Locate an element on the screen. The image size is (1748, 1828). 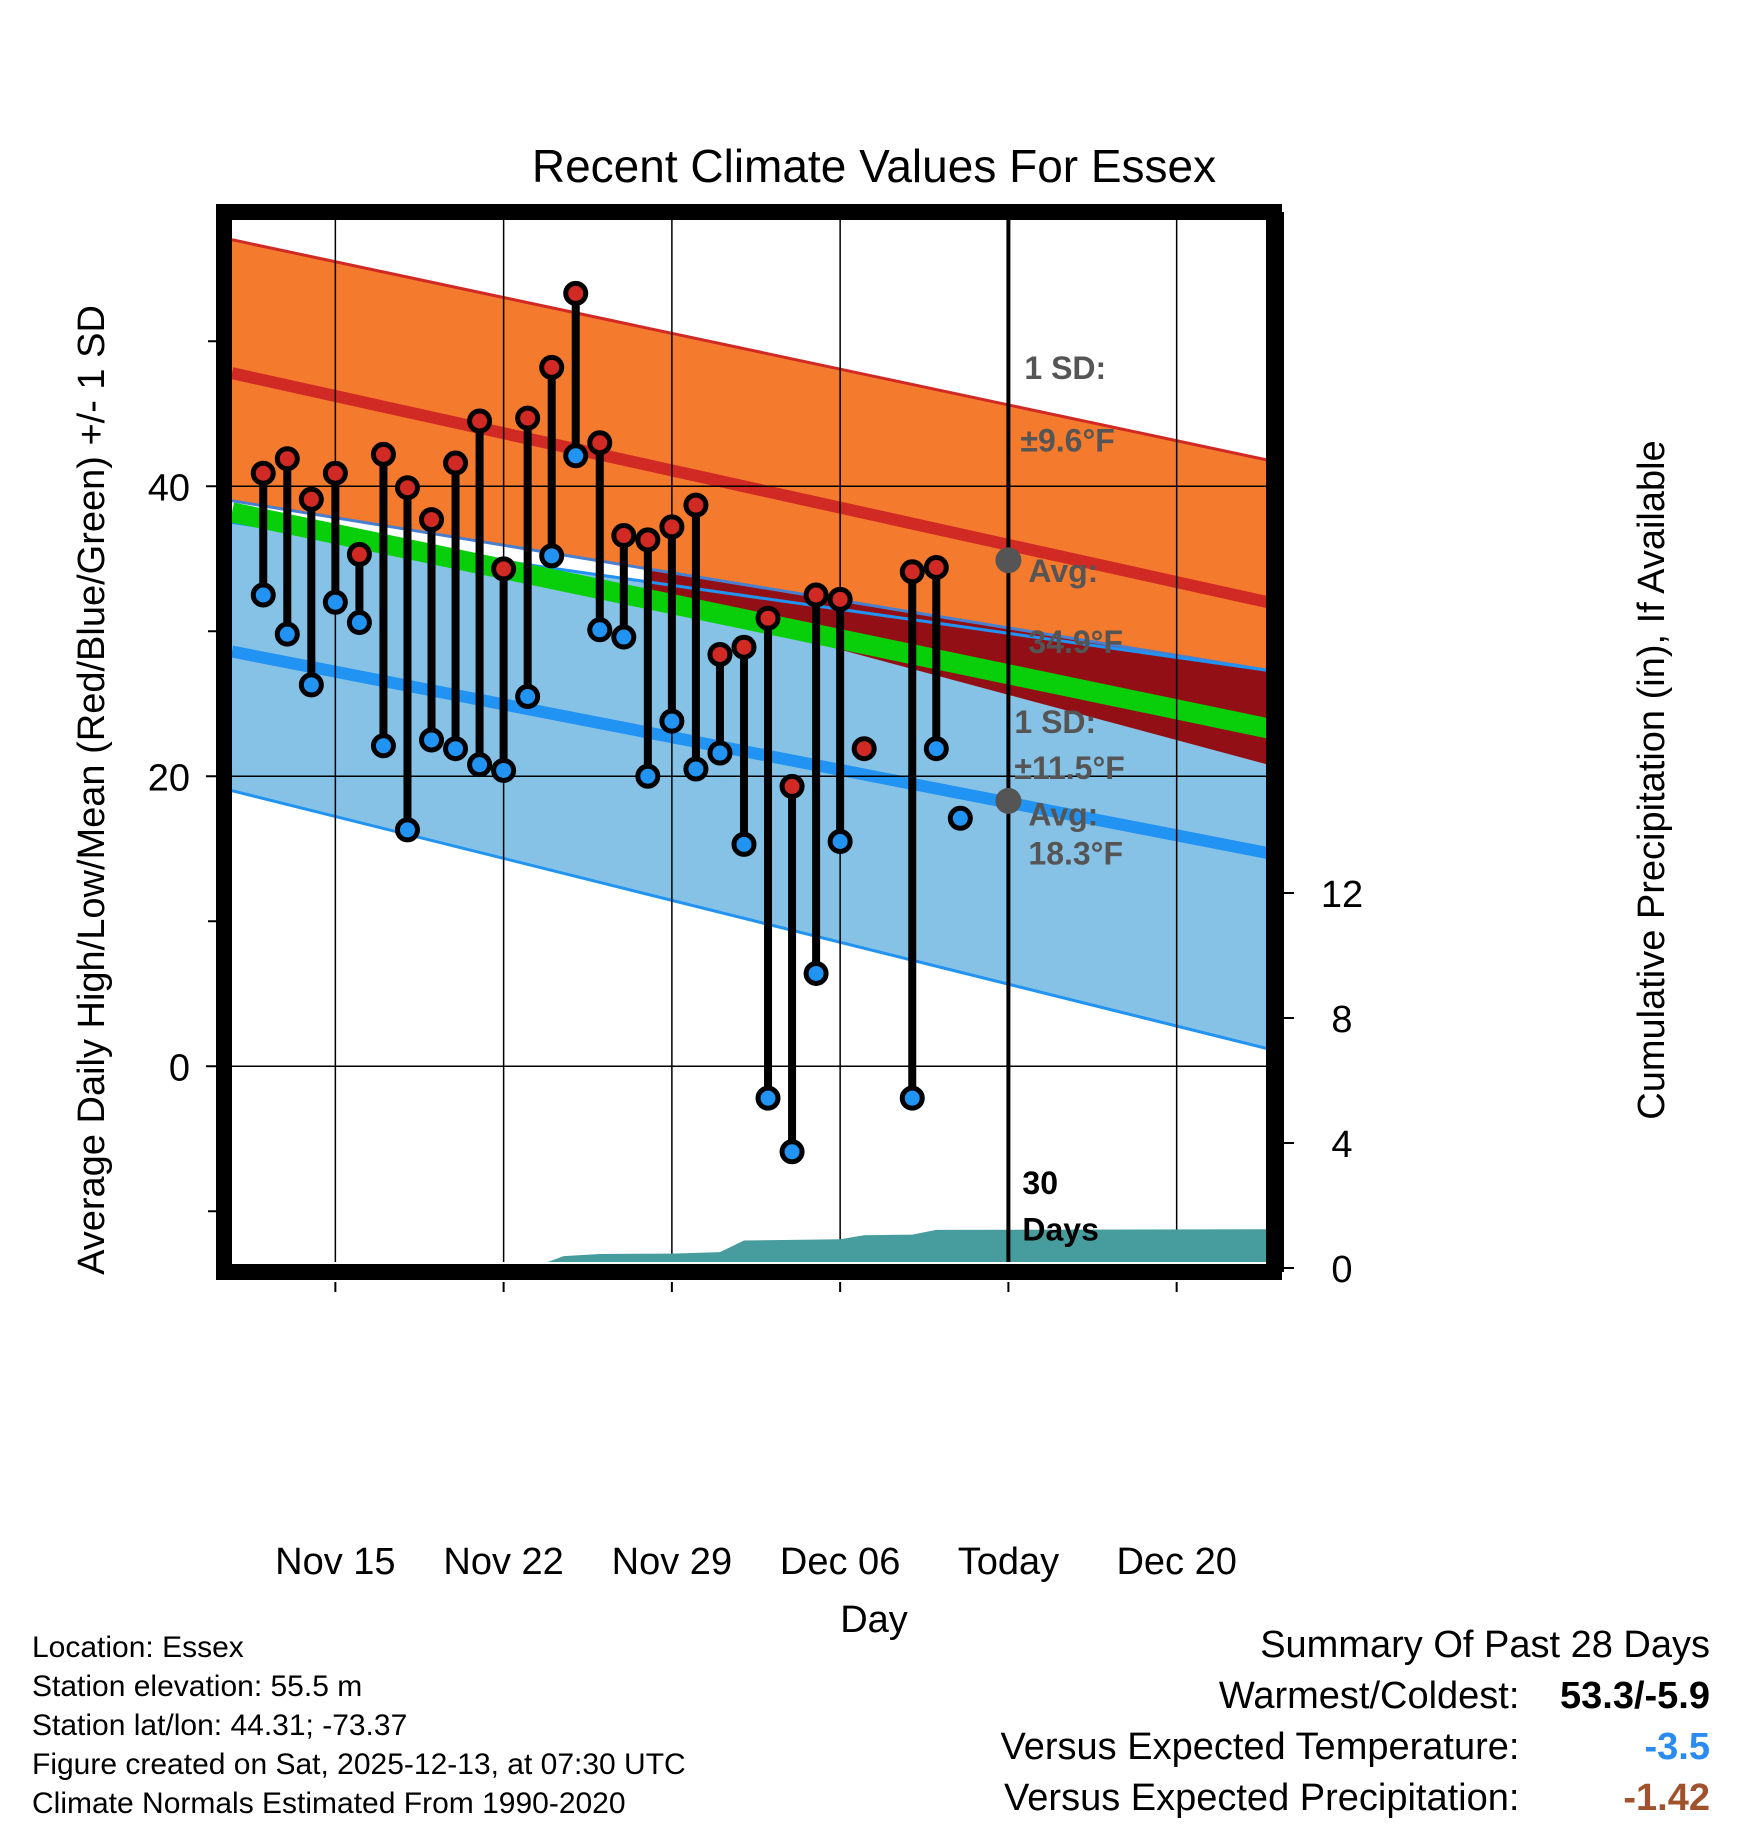
y-tick-label-left-1: 20 is located at coordinates (169, 778).